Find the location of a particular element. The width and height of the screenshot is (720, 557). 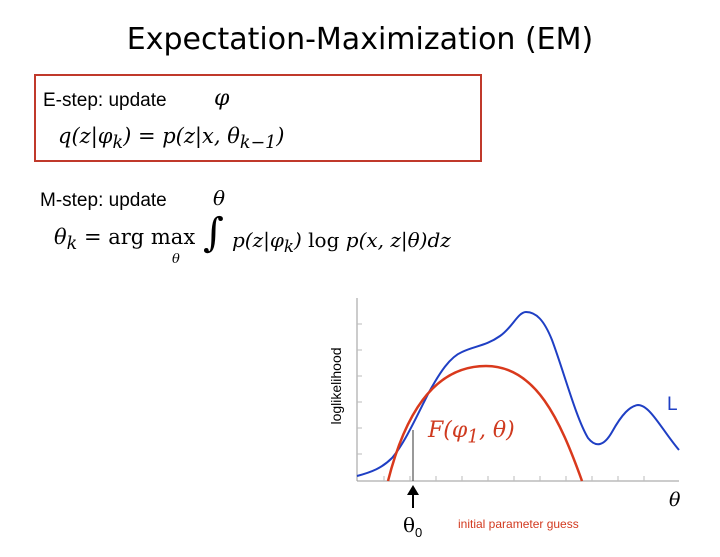

mstep-equation-lhs: θk = arg max is located at coordinates (125, 240).